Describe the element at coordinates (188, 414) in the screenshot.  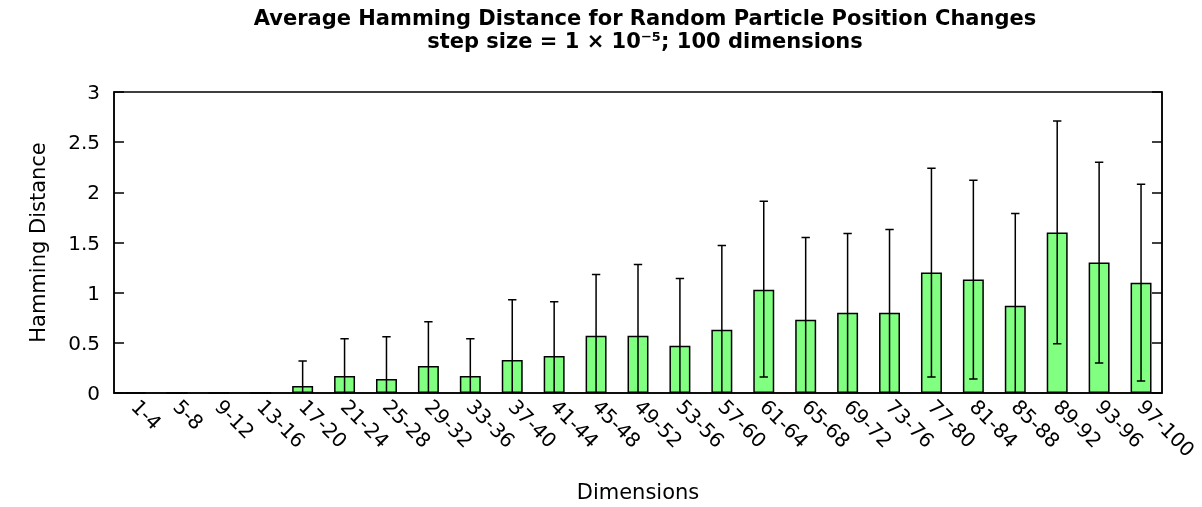
I see `x-tick-label: 5-8` at that location.